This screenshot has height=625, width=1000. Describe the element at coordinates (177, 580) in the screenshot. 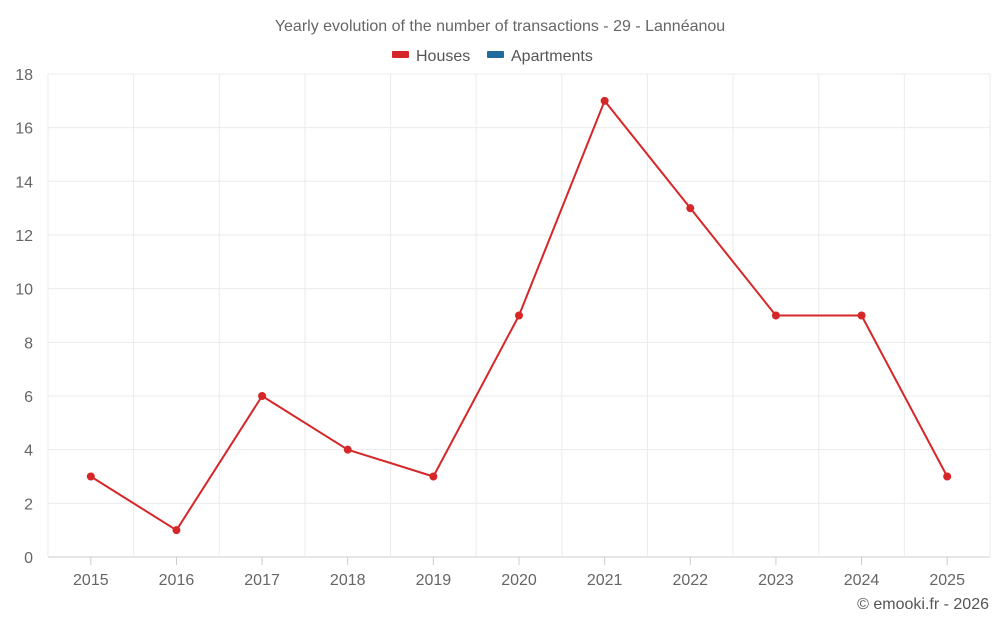

I see `x-tick-label: 2016` at that location.